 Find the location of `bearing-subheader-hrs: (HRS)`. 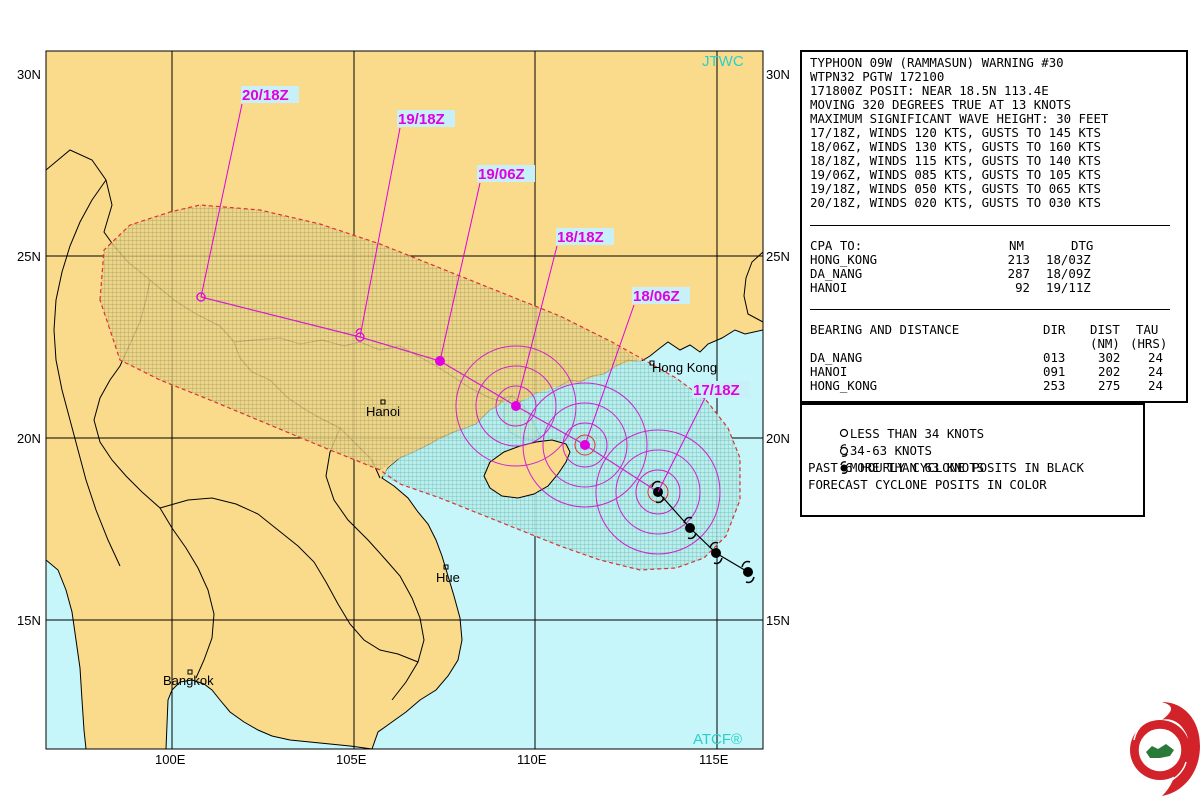

bearing-subheader-hrs: (HRS) is located at coordinates (1149, 343).